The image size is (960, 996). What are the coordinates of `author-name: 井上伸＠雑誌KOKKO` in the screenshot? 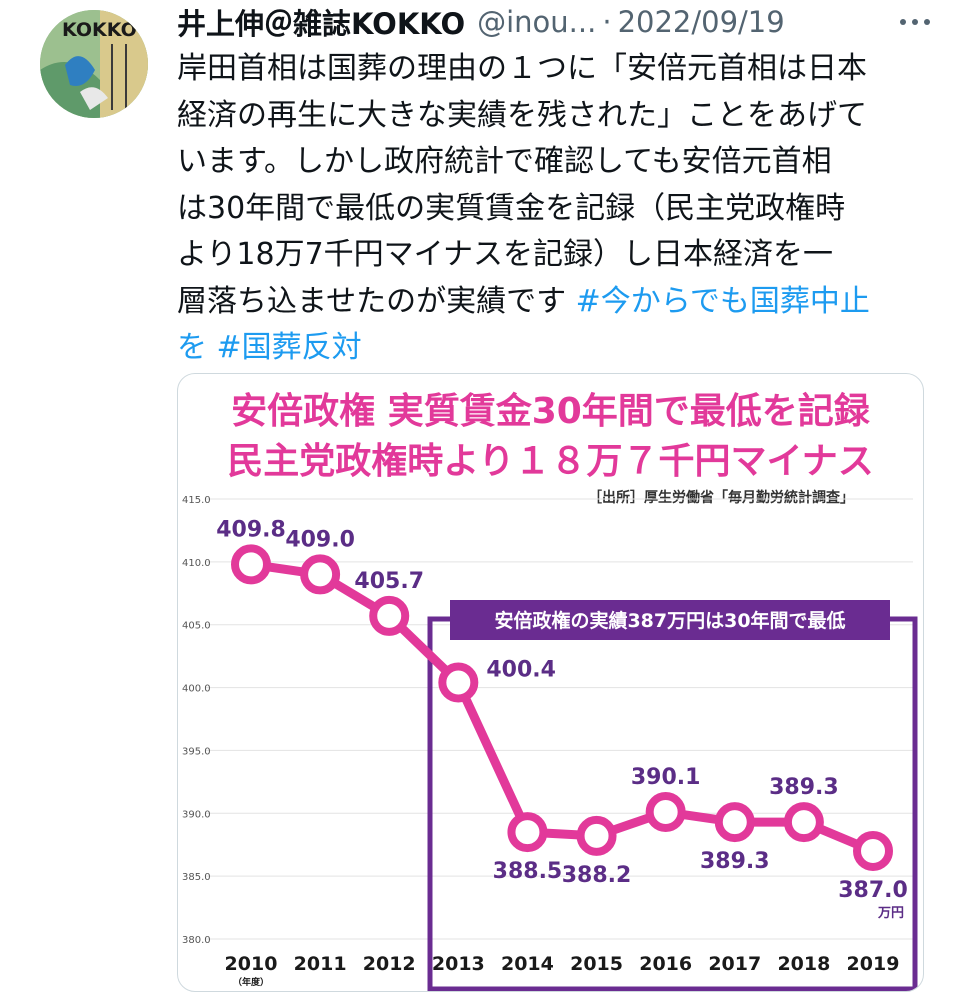 It's located at (321, 24).